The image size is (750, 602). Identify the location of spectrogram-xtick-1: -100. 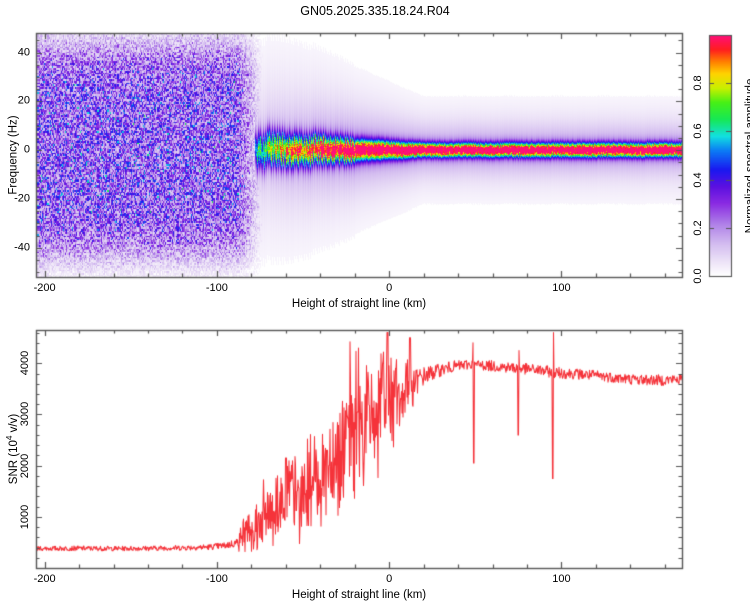
(216, 288).